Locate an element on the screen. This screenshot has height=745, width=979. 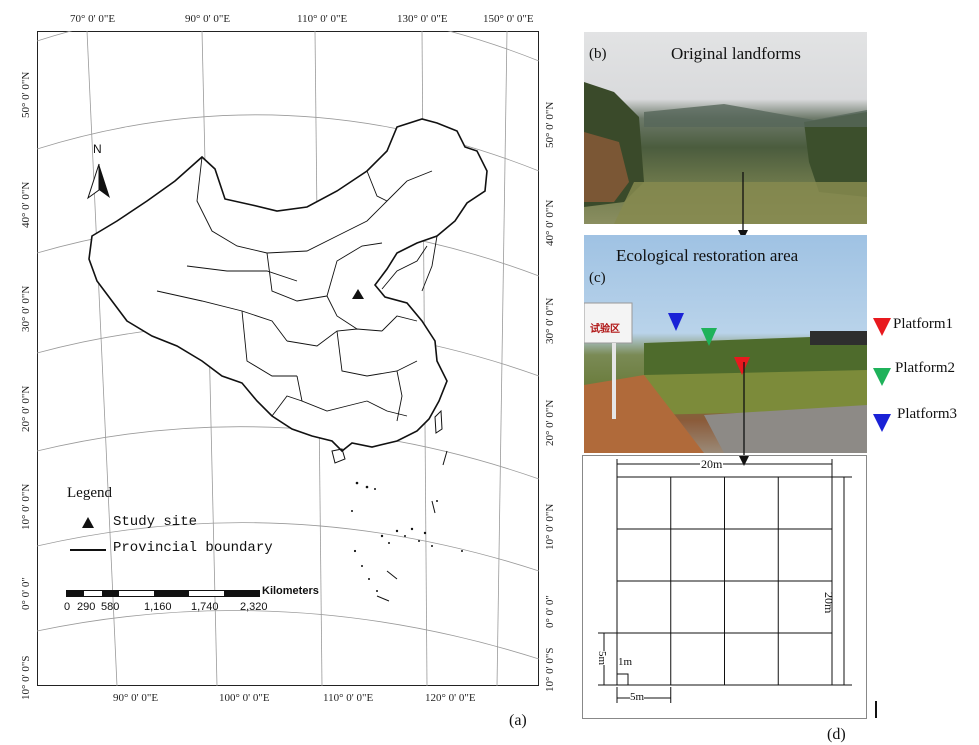
taiwan-island is located at coordinates (438, 421).